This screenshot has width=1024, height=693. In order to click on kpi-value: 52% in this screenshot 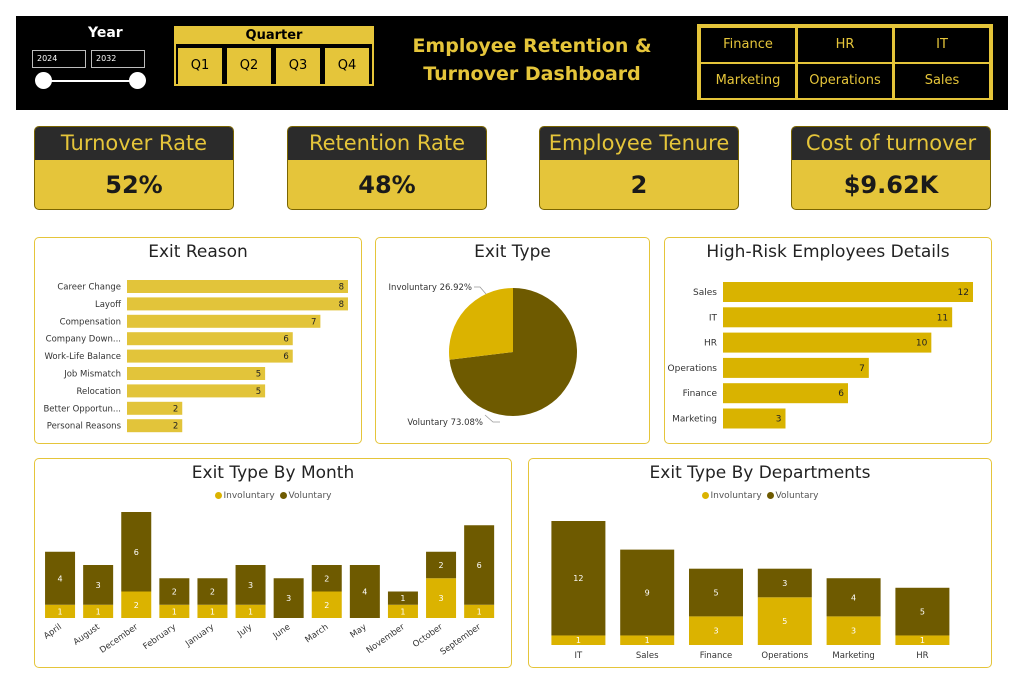, I will do `click(134, 185)`.